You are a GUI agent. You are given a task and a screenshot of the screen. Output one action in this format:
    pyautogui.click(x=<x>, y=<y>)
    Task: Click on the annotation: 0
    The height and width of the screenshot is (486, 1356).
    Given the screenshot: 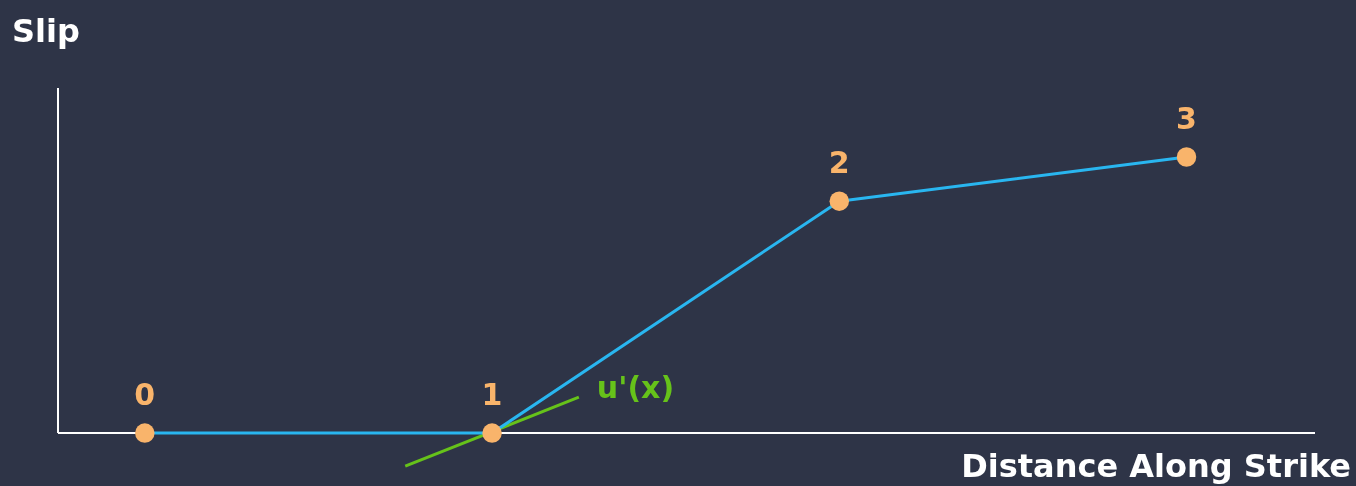 What is the action you would take?
    pyautogui.click(x=145, y=395)
    